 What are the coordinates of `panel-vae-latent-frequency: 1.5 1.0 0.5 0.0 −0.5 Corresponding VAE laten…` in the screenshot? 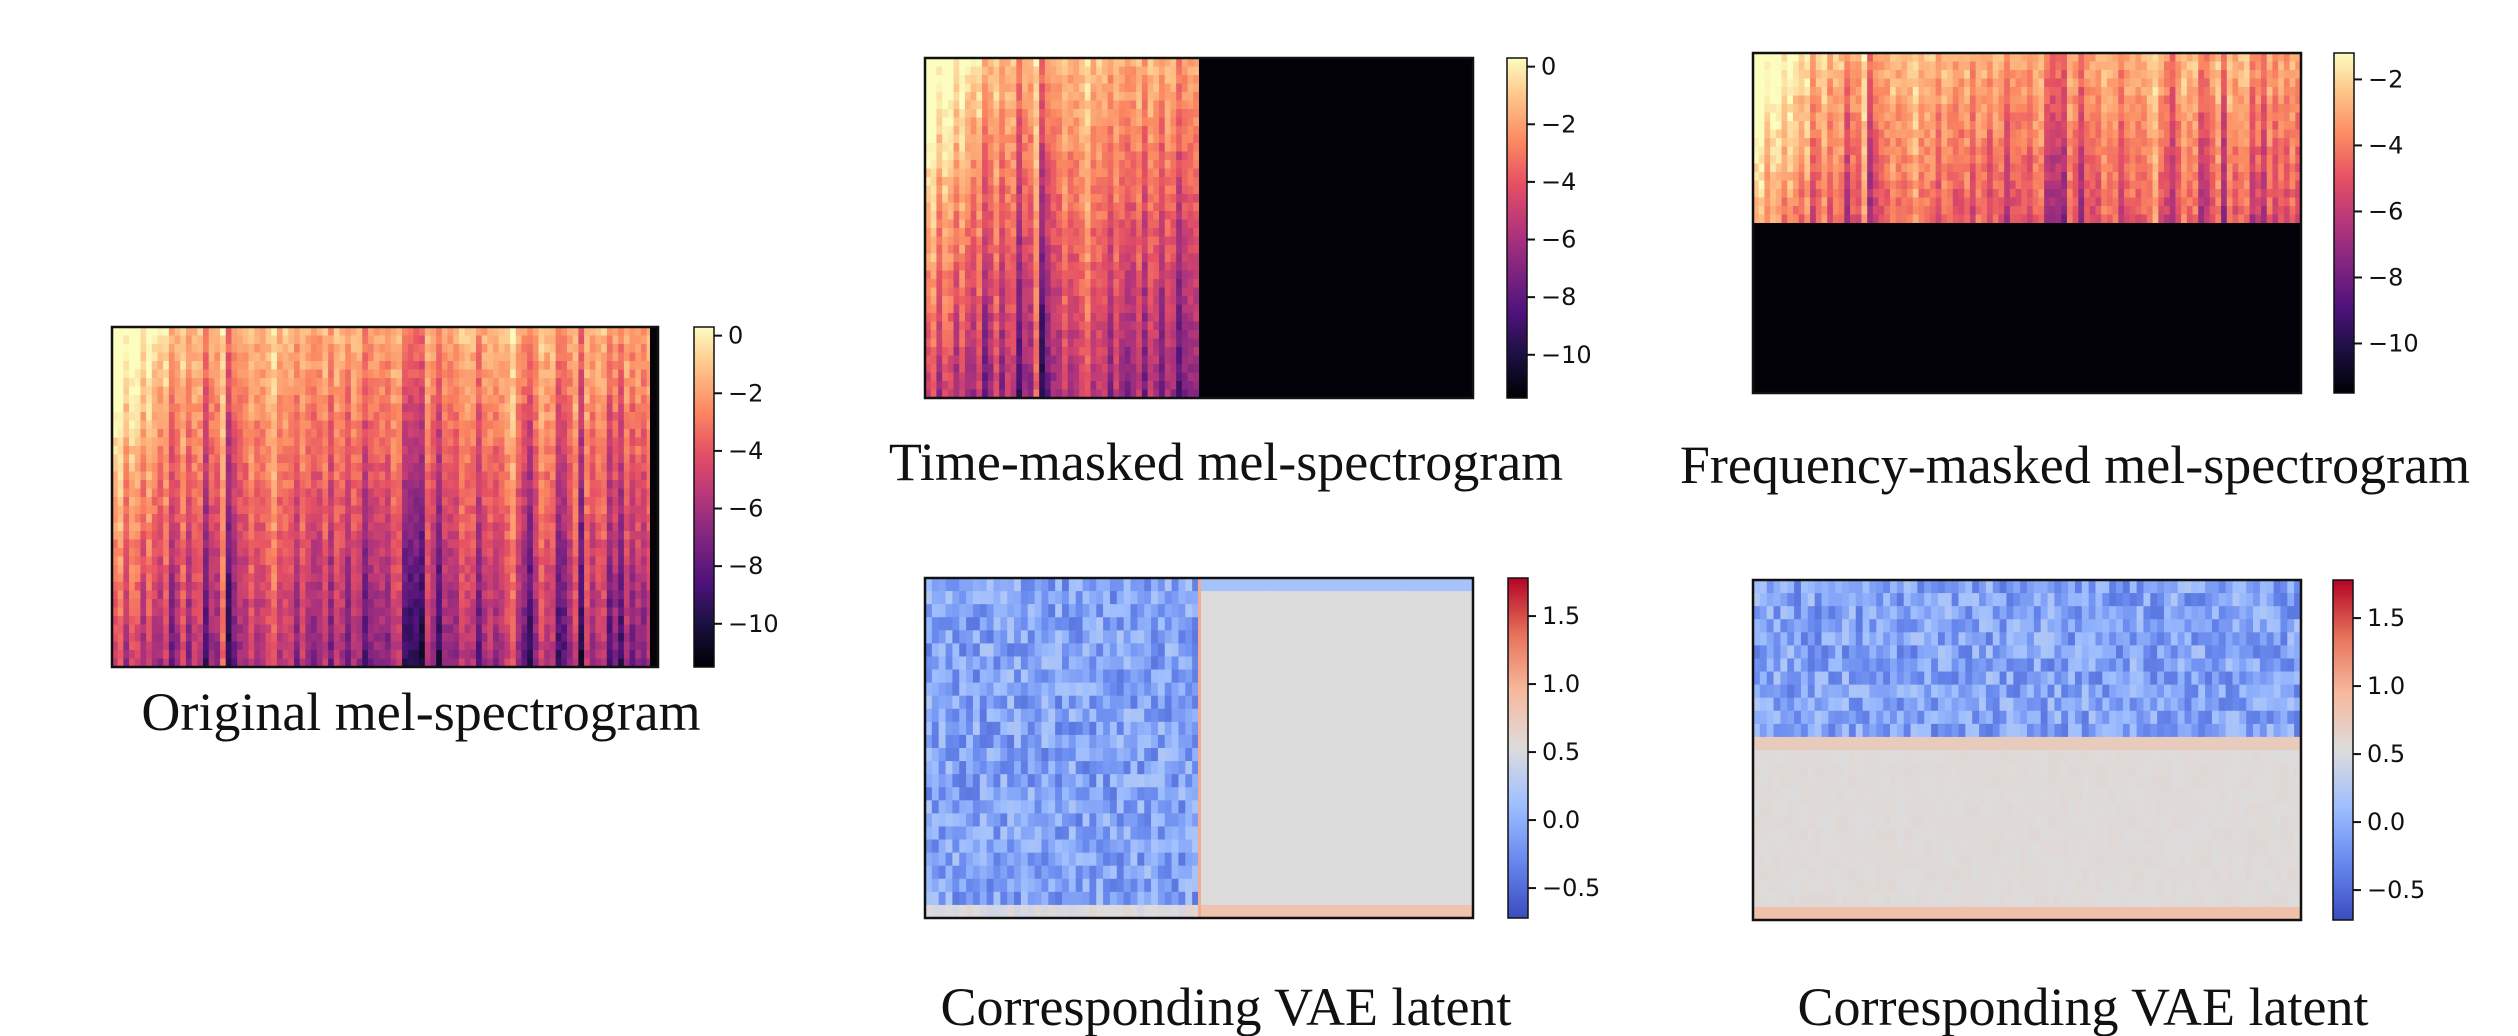 It's located at (2088, 807).